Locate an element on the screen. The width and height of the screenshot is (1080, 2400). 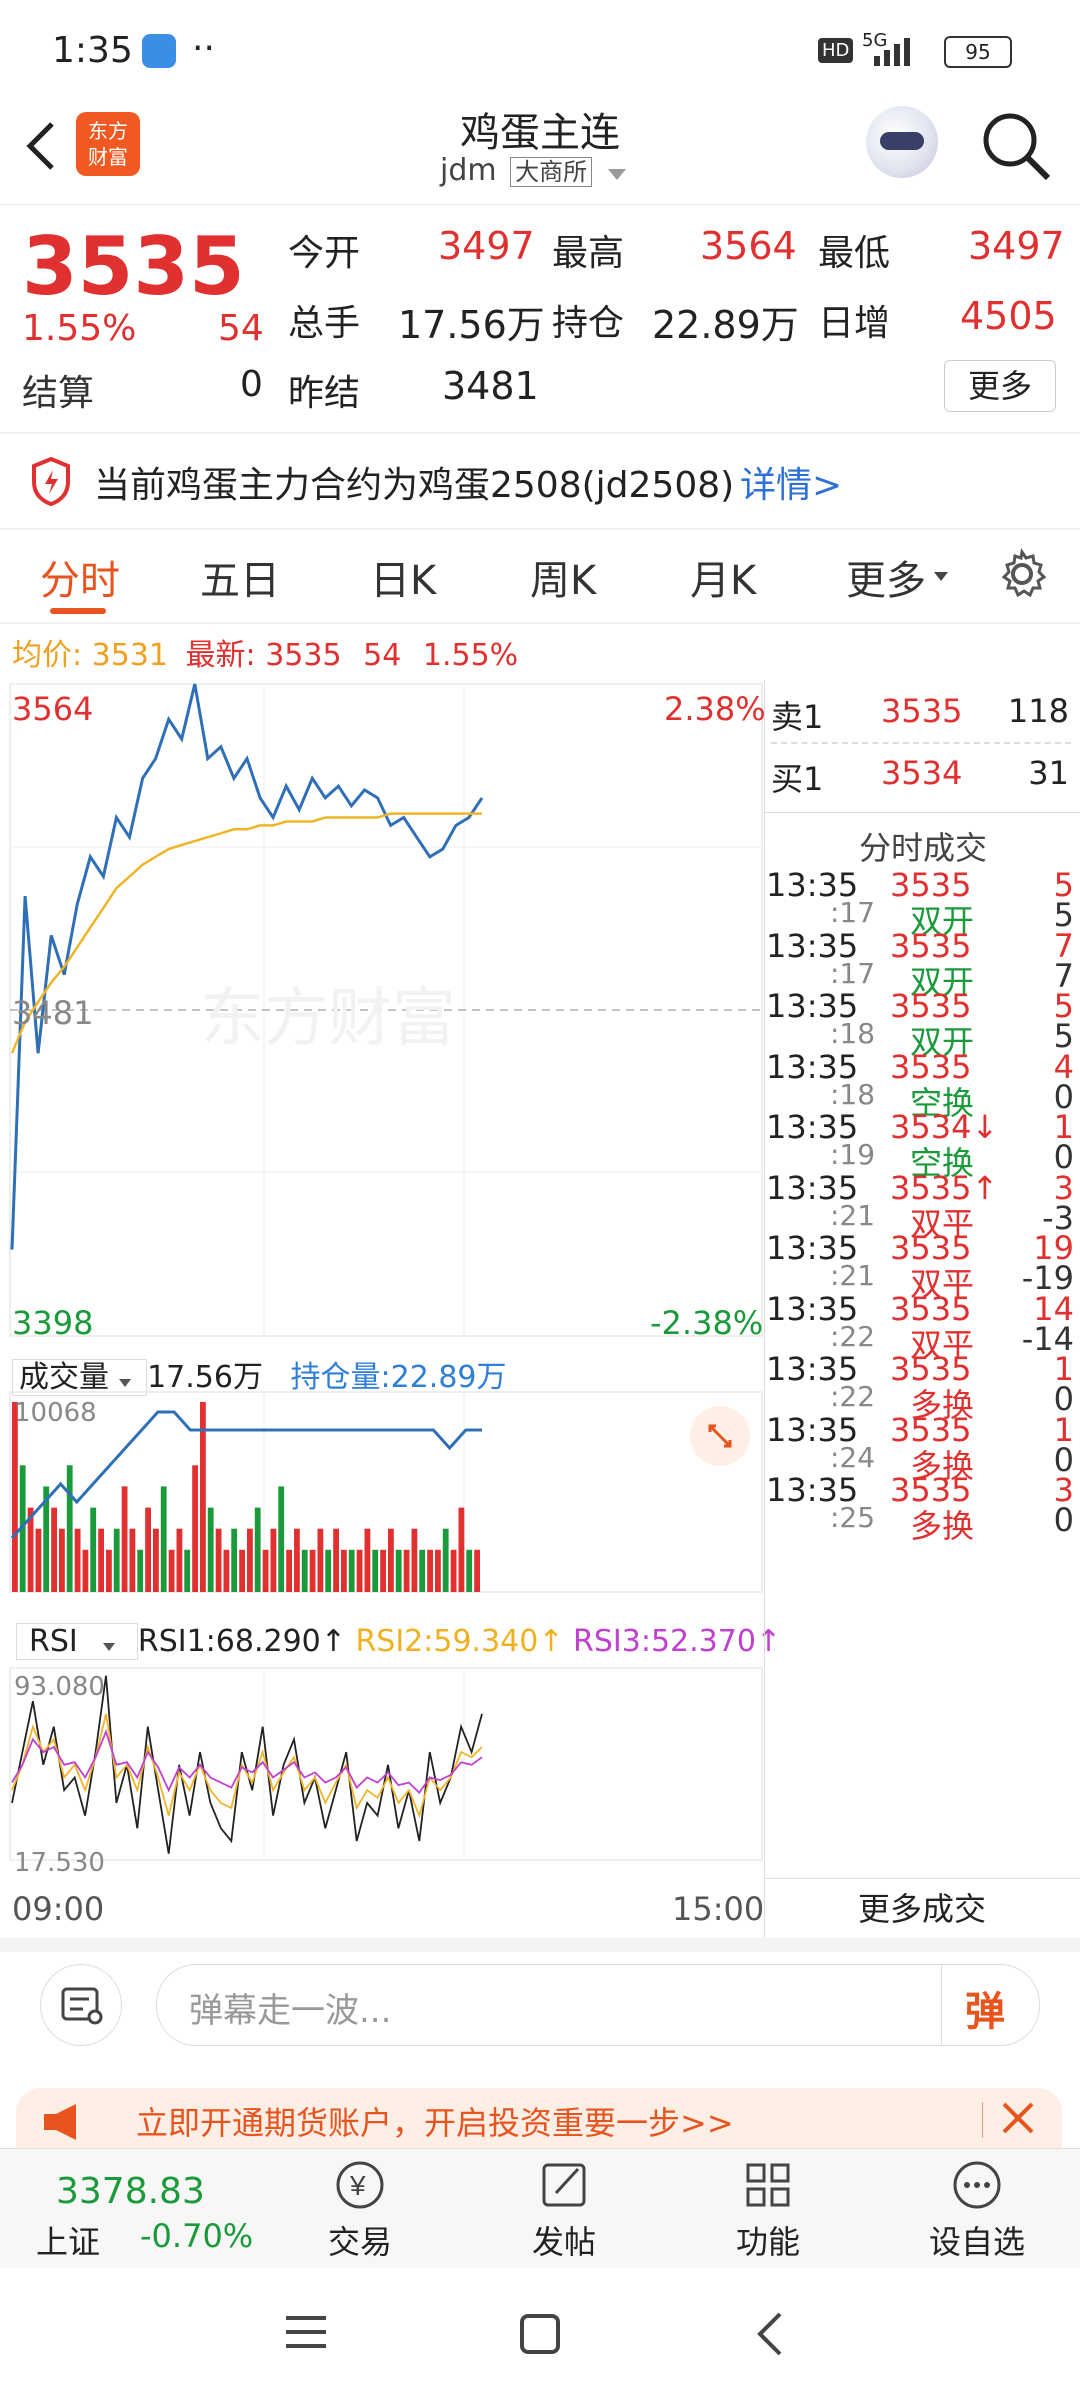
chart-mid-price: 3481 is located at coordinates (53, 1013).